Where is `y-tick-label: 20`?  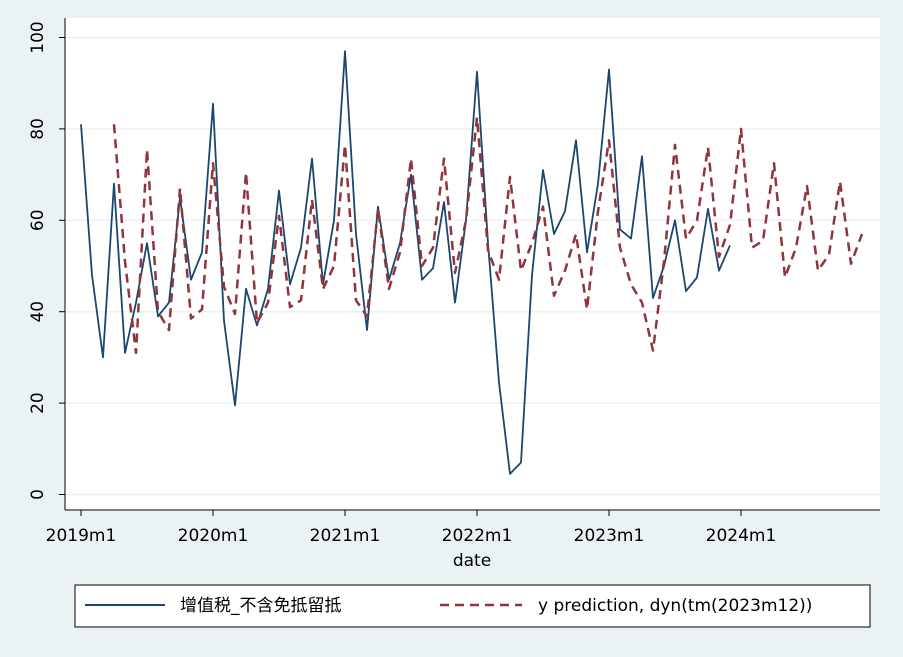
y-tick-label: 20 is located at coordinates (38, 403).